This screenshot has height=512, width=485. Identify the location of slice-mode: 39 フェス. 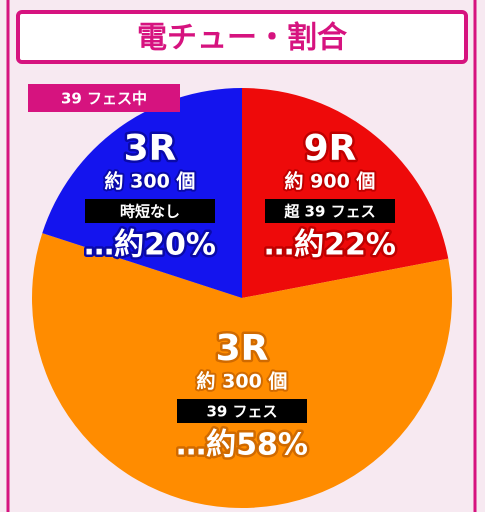
(241, 412).